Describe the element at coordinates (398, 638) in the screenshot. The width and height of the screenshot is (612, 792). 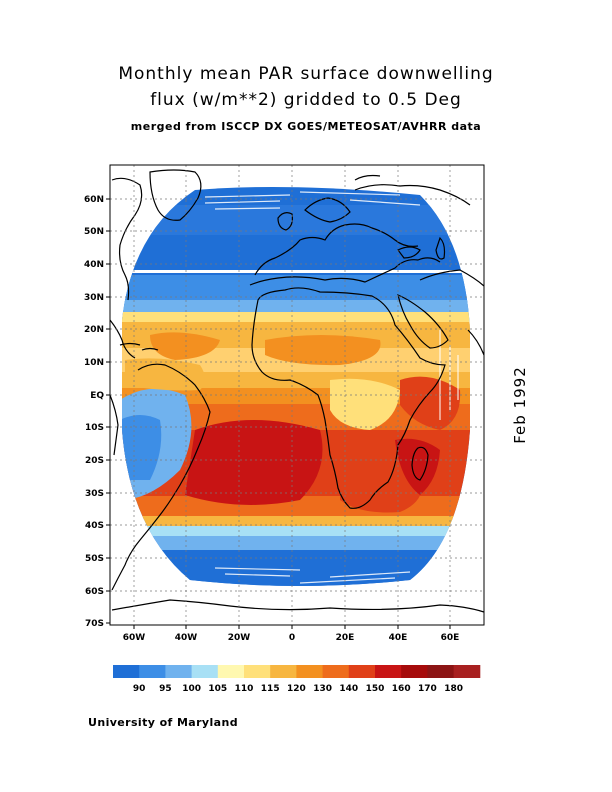
I see `lon-label-40e: 40E` at that location.